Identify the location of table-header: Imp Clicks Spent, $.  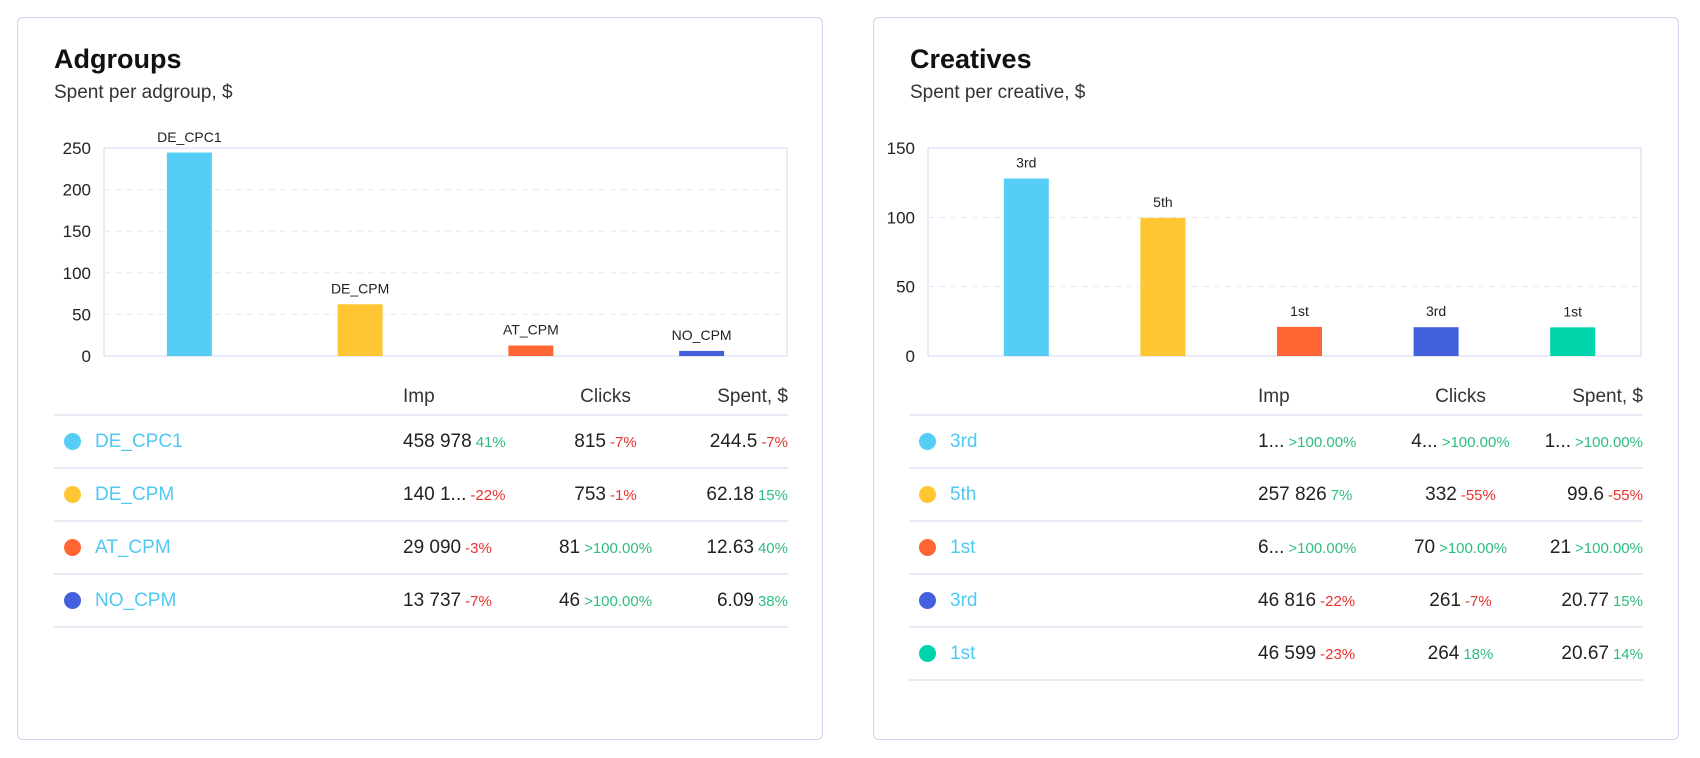
(421, 397).